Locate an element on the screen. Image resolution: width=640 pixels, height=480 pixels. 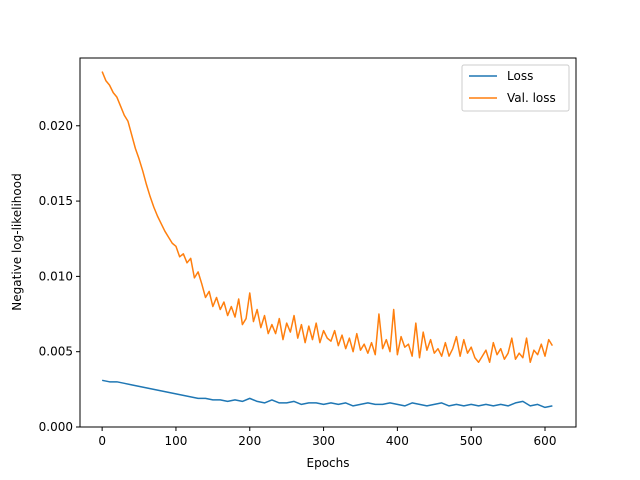
y-axis-ticks: 0.000 0.005 0.010 0.015 0.020 is located at coordinates (59, 276).